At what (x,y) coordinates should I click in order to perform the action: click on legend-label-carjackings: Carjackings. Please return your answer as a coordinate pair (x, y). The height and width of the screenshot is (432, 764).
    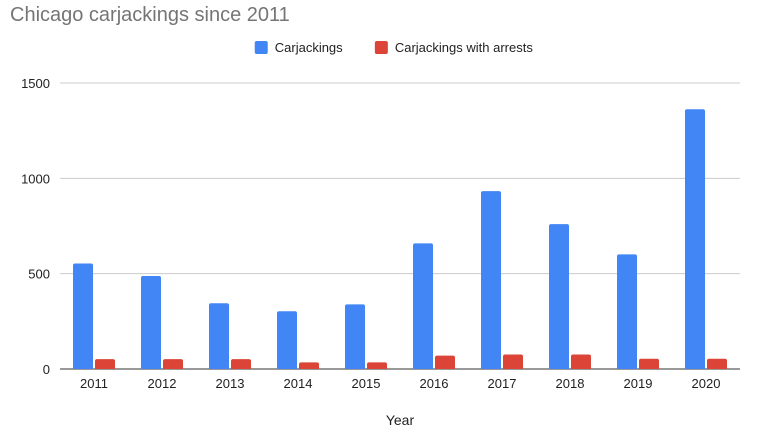
    Looking at the image, I should click on (309, 47).